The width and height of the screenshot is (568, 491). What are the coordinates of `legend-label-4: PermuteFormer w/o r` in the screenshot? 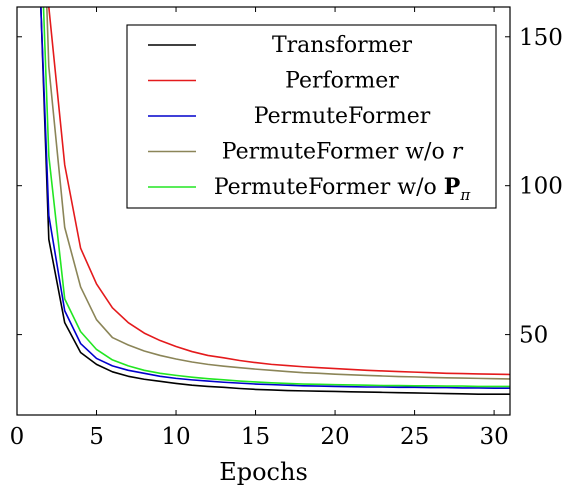 It's located at (343, 152).